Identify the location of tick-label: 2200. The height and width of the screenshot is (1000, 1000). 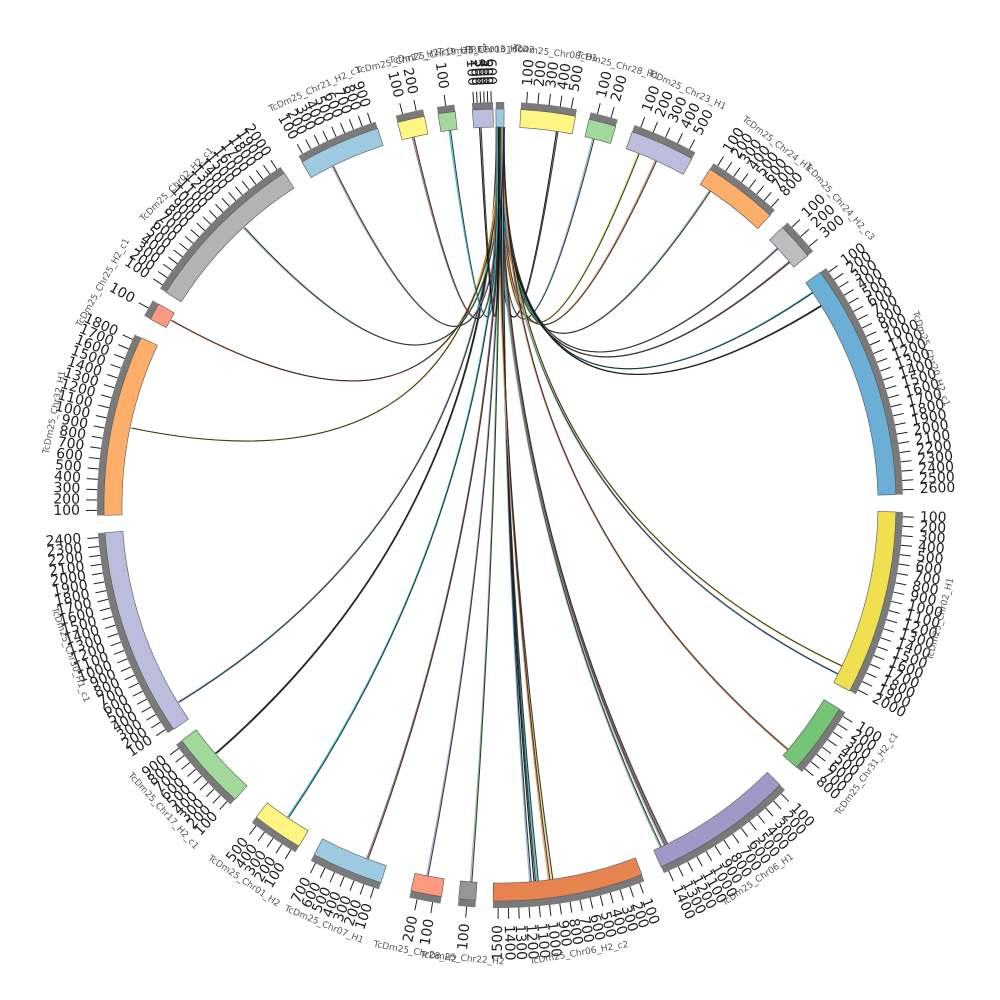
(933, 448).